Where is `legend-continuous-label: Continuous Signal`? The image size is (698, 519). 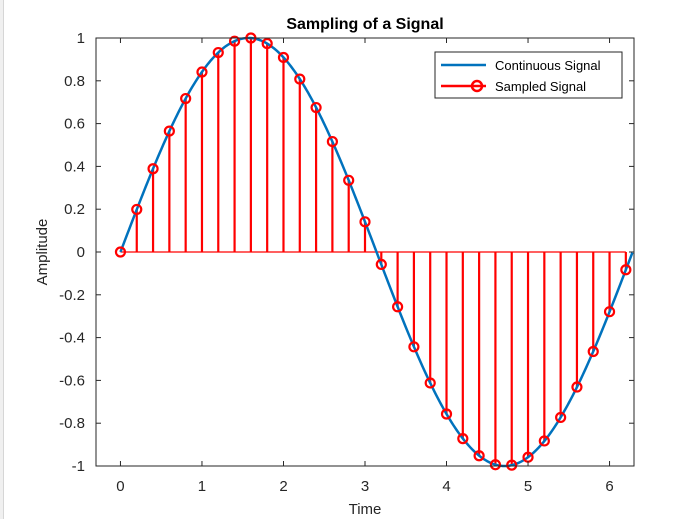 legend-continuous-label: Continuous Signal is located at coordinates (548, 65).